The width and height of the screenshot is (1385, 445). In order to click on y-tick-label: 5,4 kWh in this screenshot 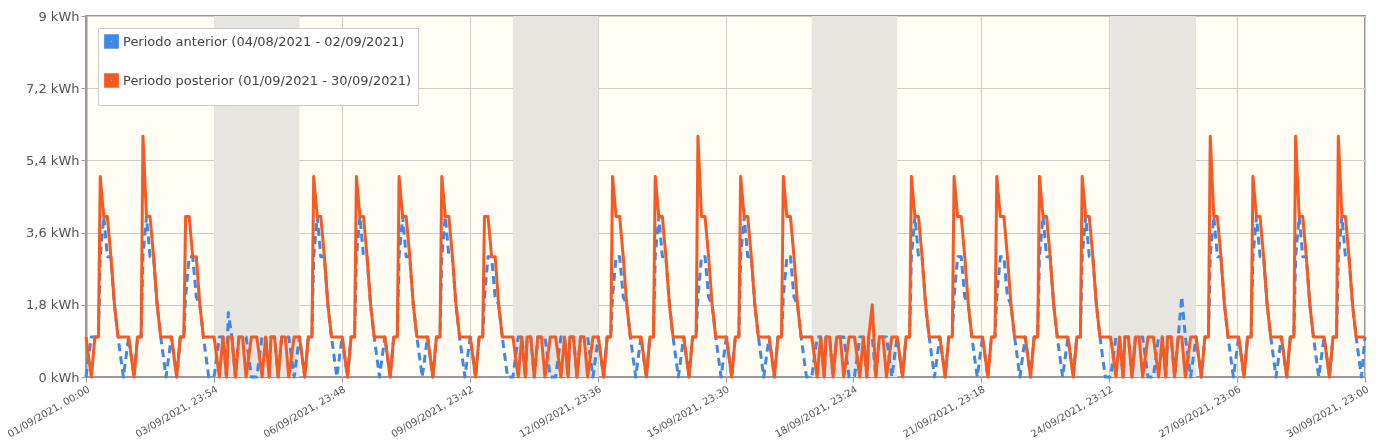, I will do `click(53, 160)`.